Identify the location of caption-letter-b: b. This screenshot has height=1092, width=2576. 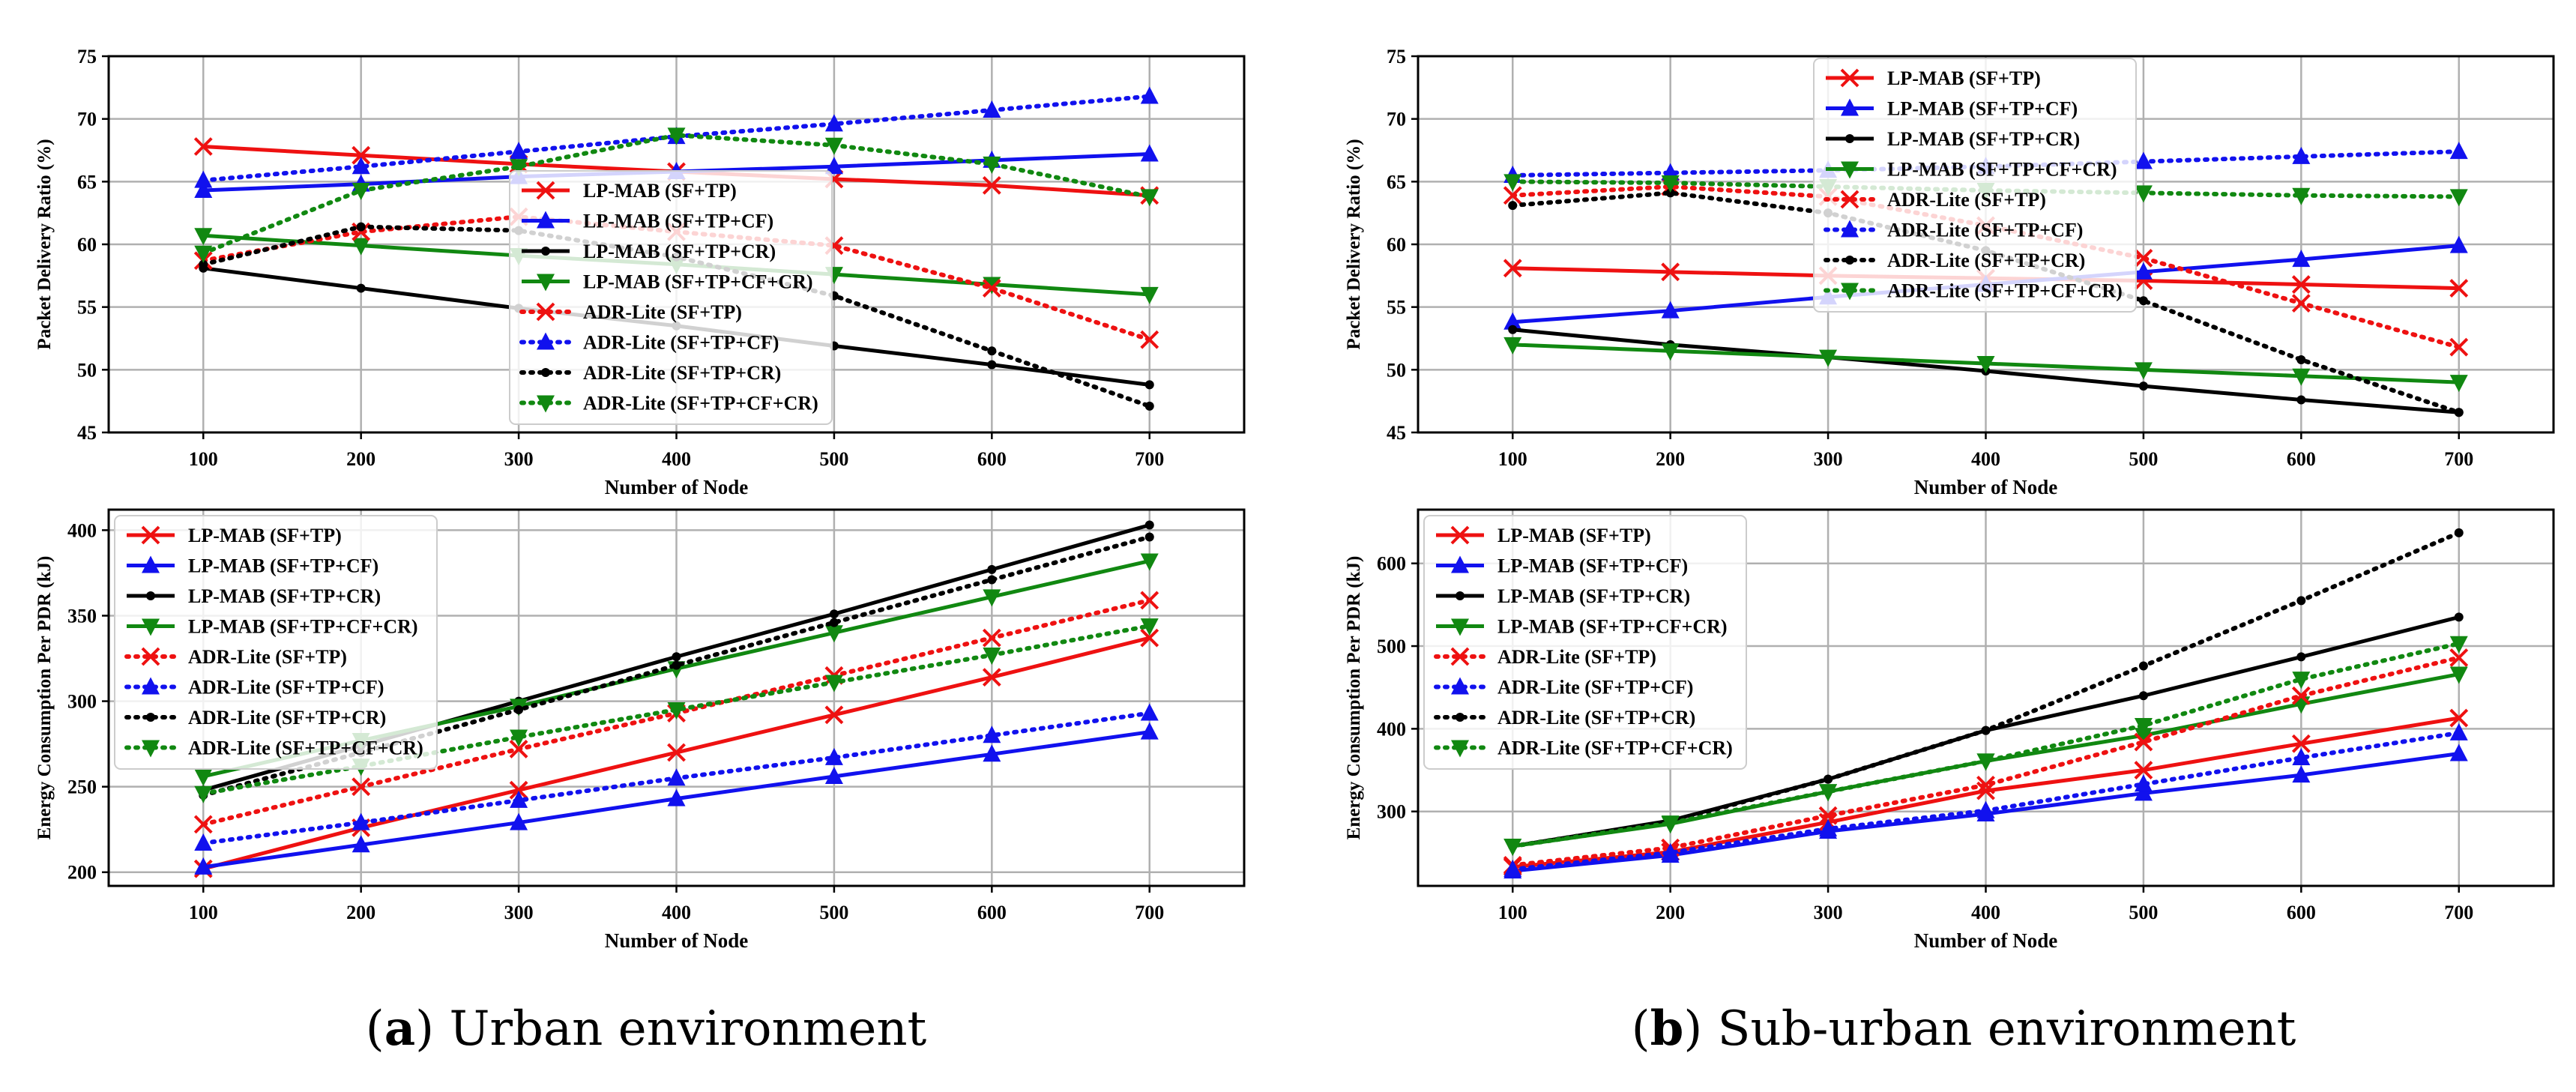
(1667, 1029).